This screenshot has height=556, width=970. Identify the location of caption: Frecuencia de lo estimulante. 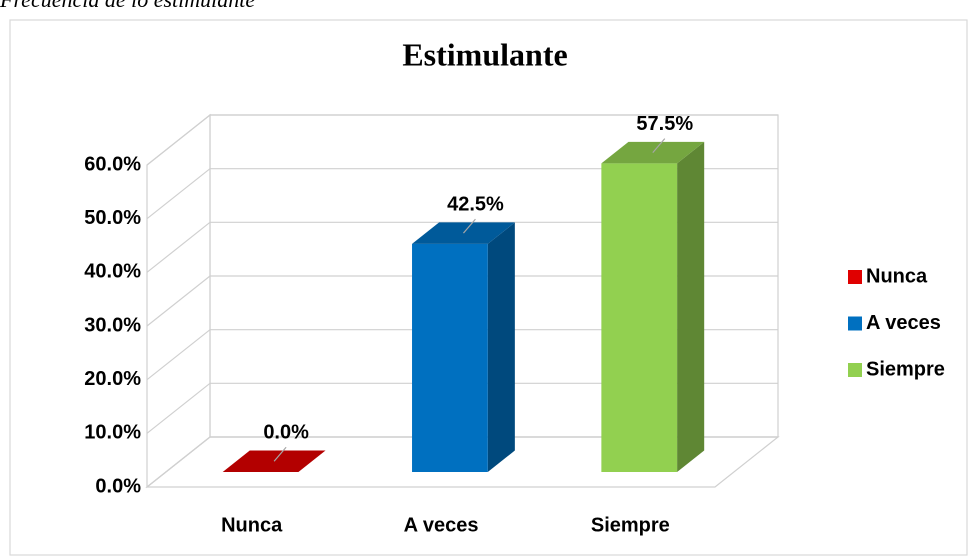
(127, 6).